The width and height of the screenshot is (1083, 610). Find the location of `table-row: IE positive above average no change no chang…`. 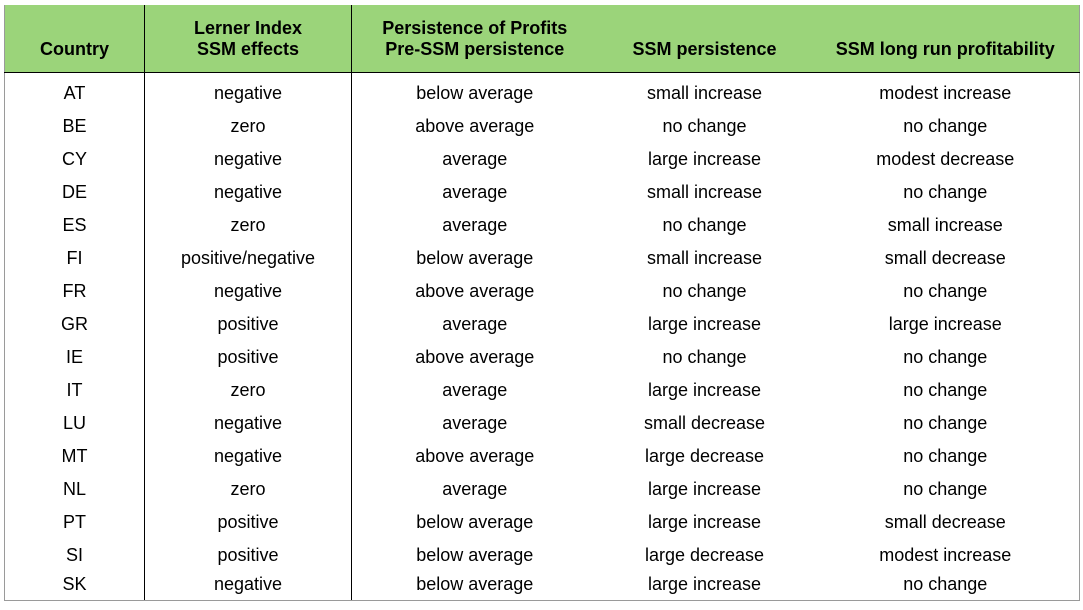

table-row: IE positive above average no change no chang… is located at coordinates (542, 357).